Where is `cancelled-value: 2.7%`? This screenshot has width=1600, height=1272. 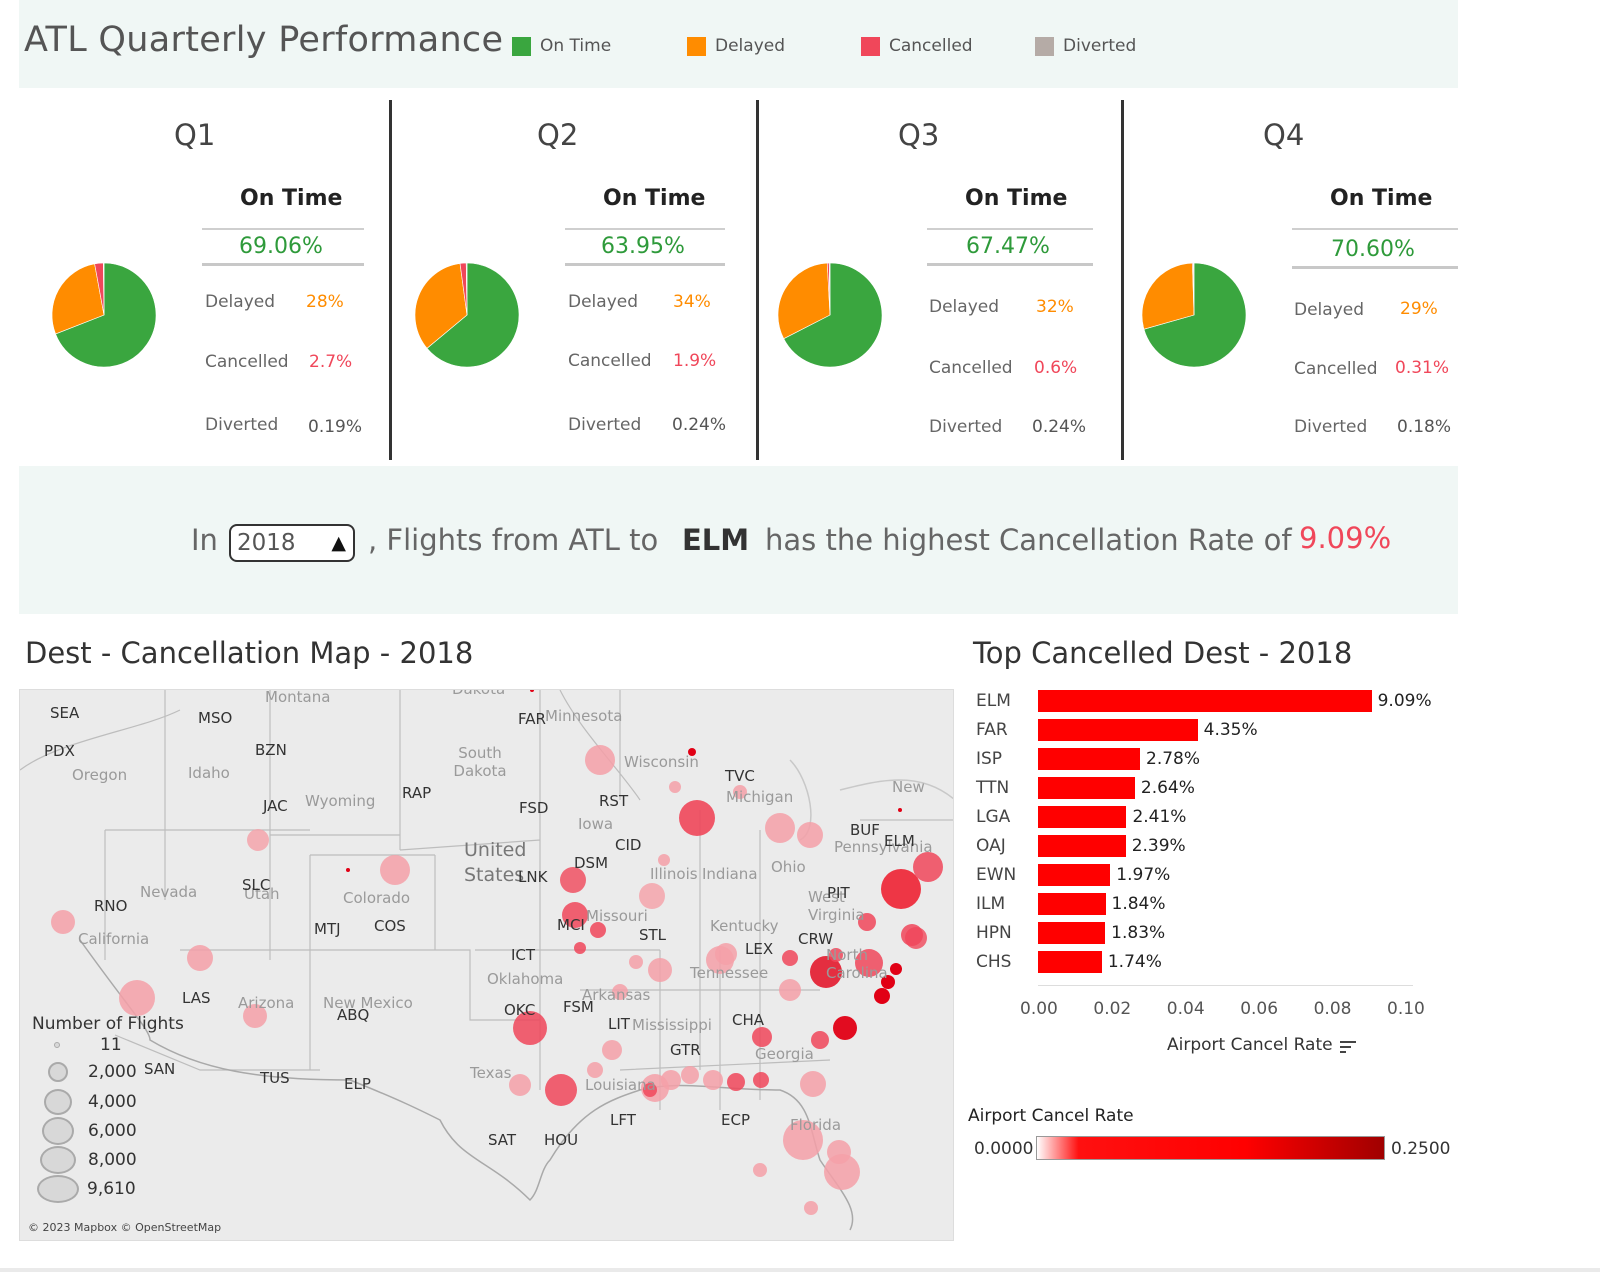
cancelled-value: 2.7% is located at coordinates (331, 362).